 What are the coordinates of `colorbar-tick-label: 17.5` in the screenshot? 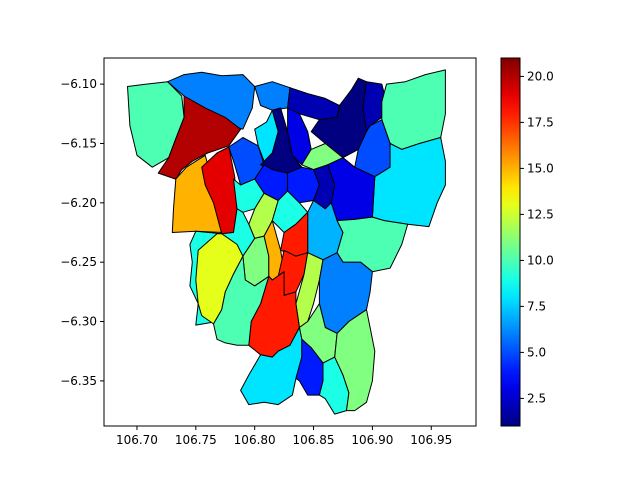 It's located at (540, 122).